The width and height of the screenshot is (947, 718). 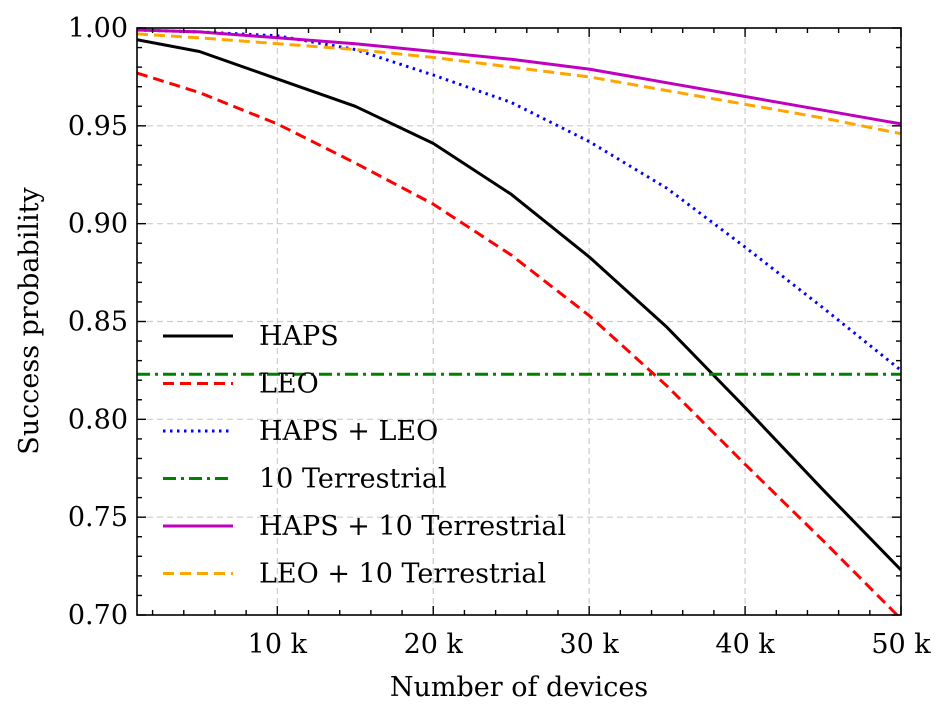 I want to click on x-tick-label: 10 k, so click(x=278, y=644).